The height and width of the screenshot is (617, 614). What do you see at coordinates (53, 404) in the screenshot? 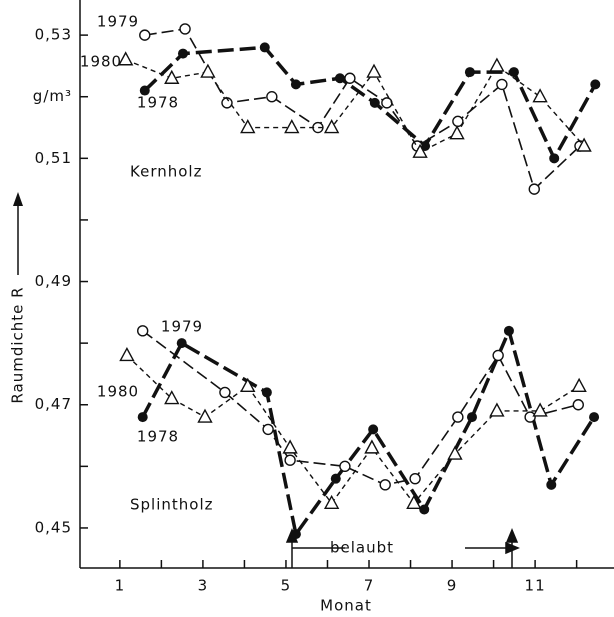
I see `y-tick-label: 0,47` at bounding box center [53, 404].